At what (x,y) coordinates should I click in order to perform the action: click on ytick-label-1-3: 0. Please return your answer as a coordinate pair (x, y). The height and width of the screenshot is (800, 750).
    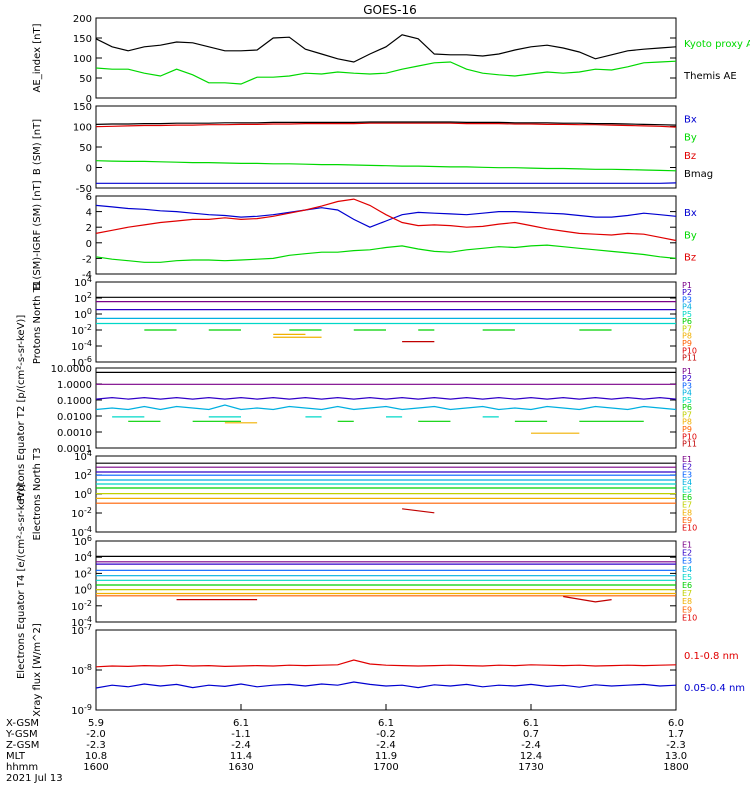
    Looking at the image, I should click on (89, 169).